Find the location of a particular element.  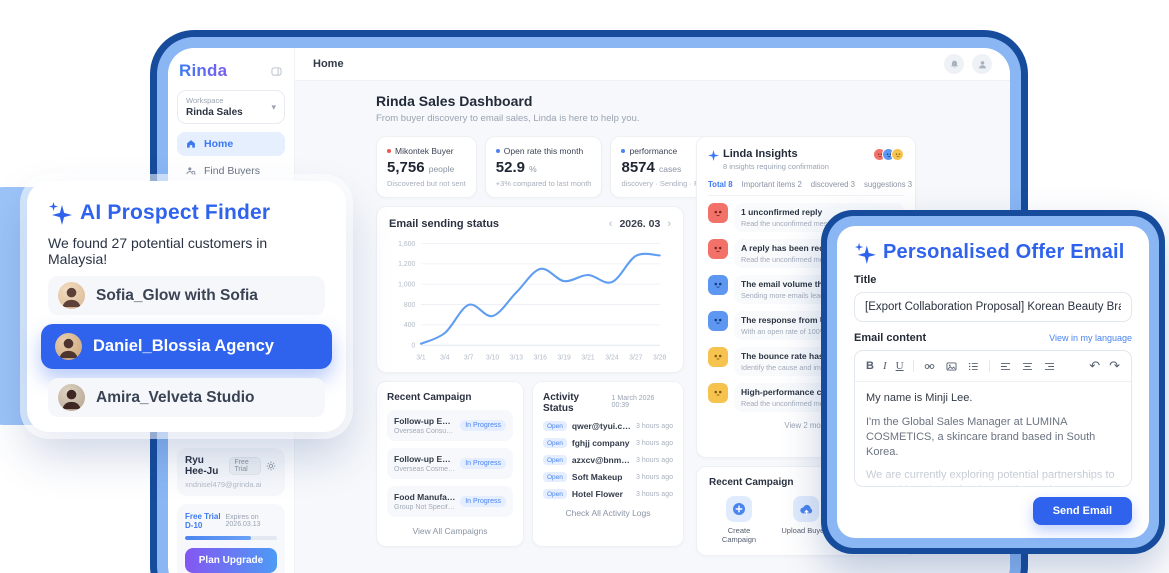

activity-name: fghjj company is located at coordinates (600, 443).